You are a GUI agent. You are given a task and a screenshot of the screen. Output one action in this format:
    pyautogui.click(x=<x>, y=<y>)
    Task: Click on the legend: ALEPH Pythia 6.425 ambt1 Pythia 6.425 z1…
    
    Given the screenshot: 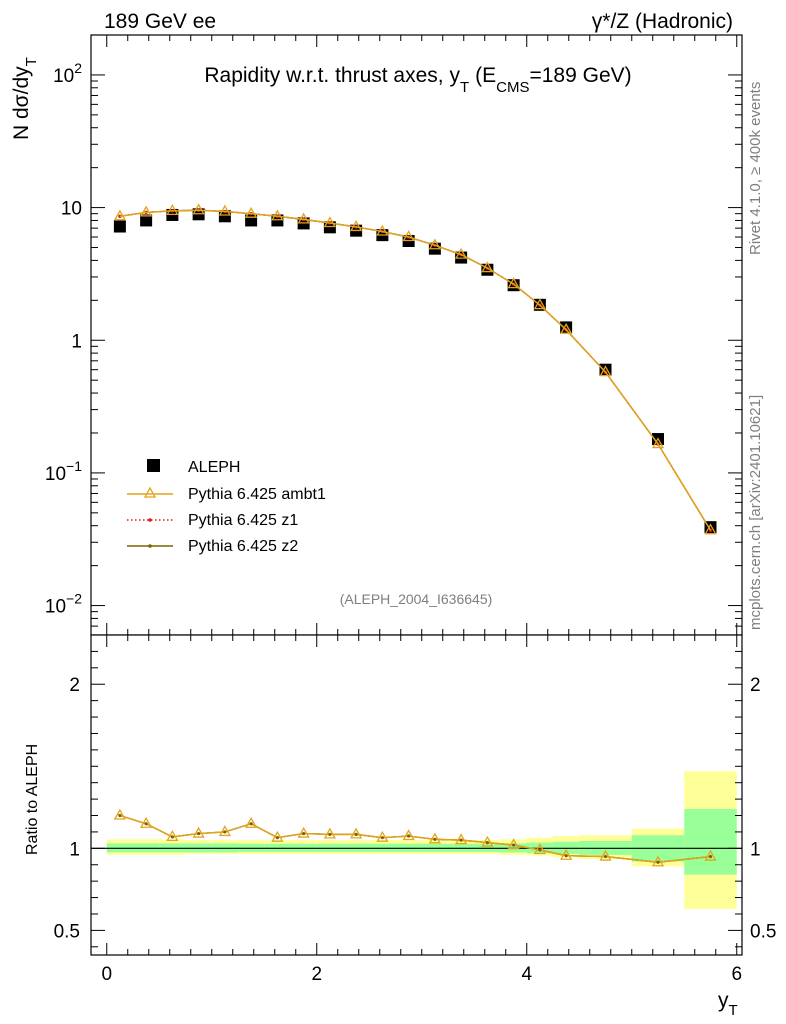 What is the action you would take?
    pyautogui.click(x=226, y=507)
    